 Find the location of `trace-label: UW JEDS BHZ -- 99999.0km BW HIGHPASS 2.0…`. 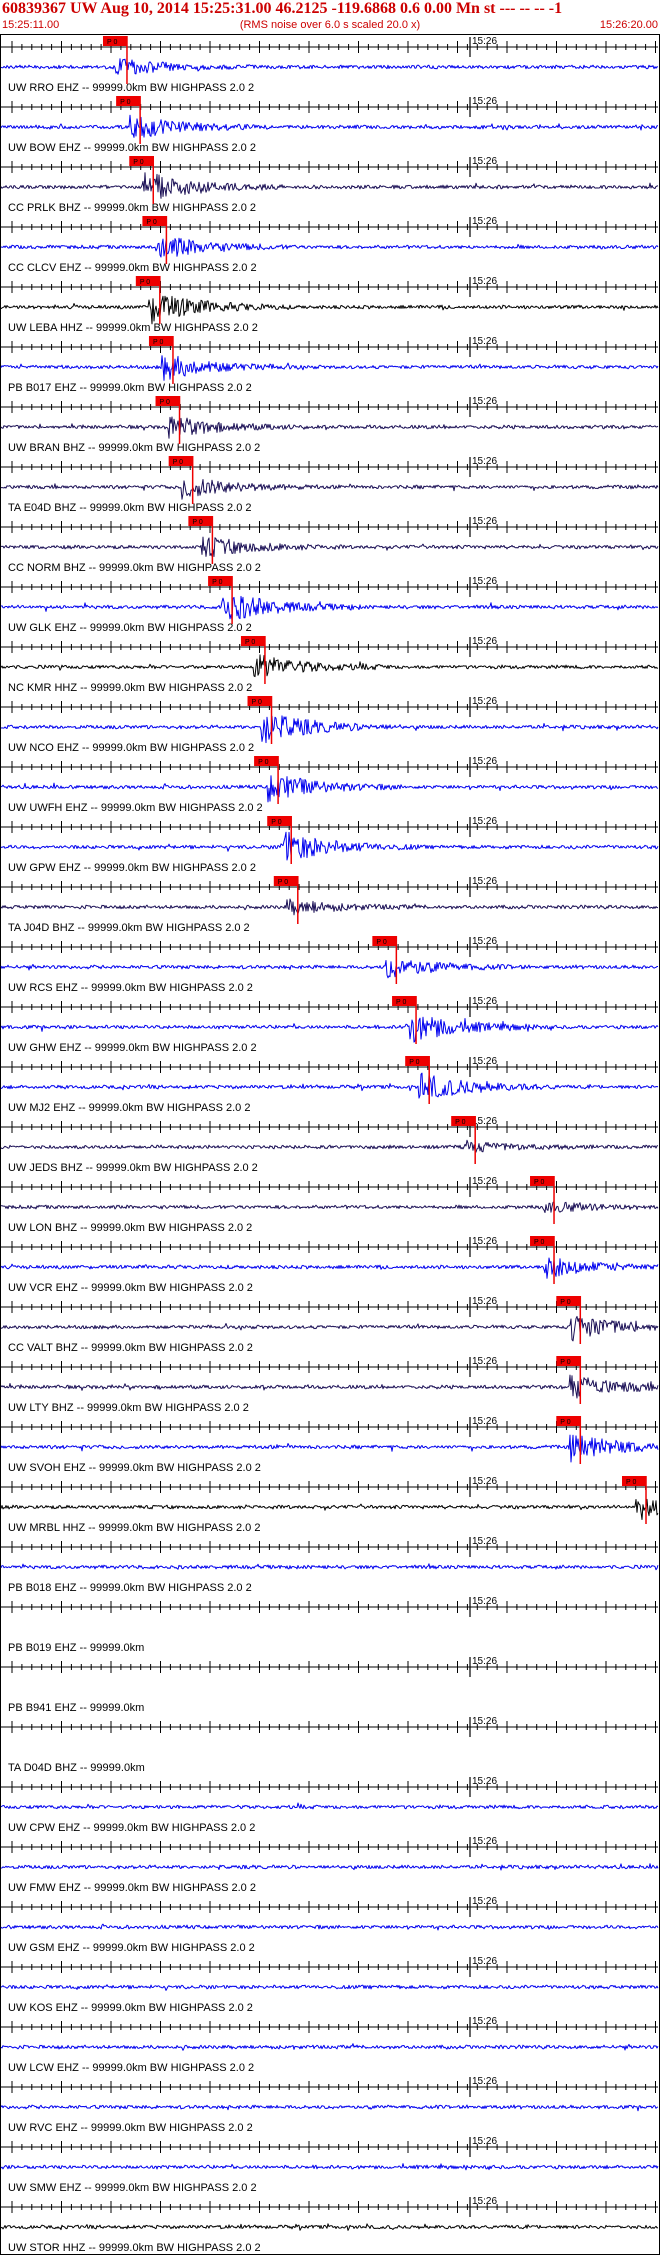

trace-label: UW JEDS BHZ -- 99999.0km BW HIGHPASS 2.0… is located at coordinates (133, 1168).